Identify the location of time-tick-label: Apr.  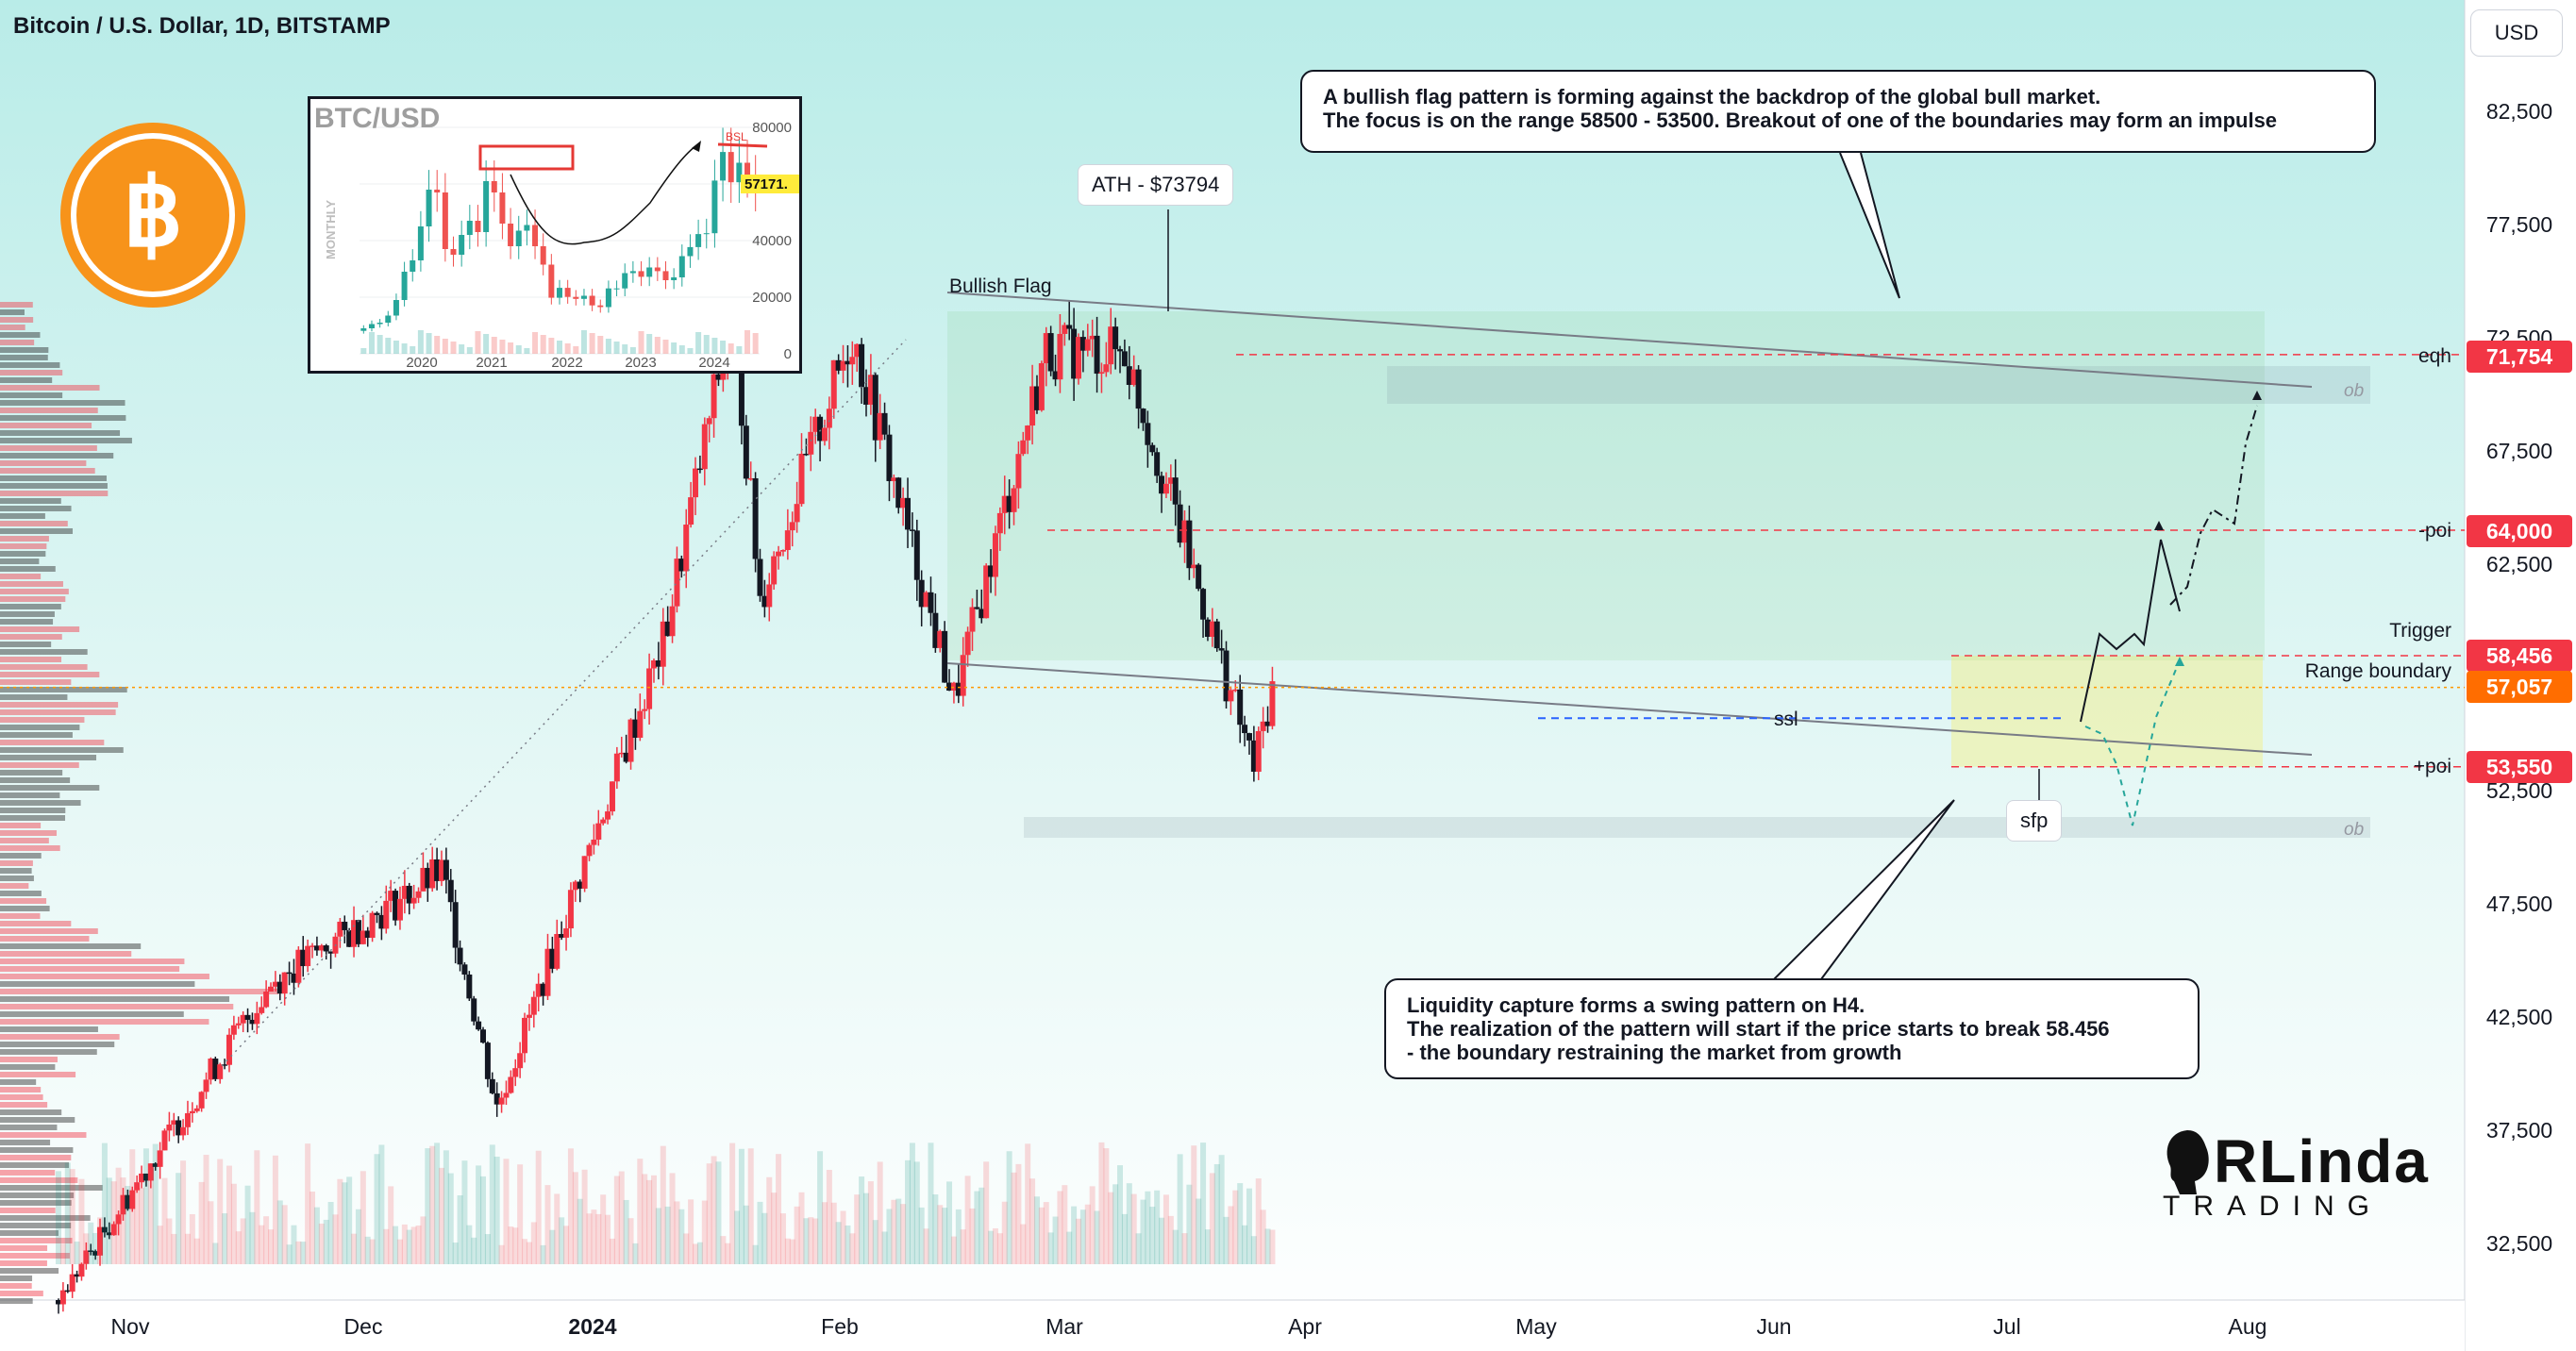
(1305, 1327).